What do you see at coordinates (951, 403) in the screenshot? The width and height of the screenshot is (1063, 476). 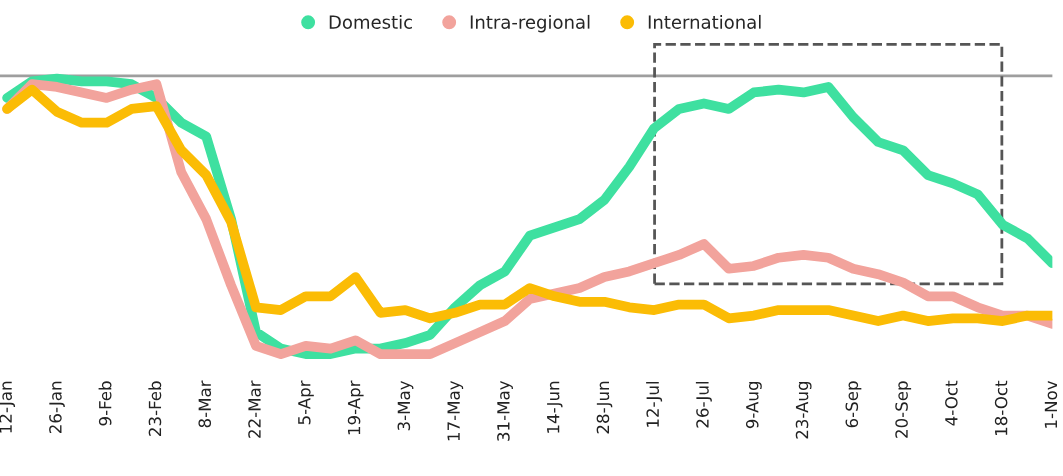 I see `x-tick-label: 4-Oct` at bounding box center [951, 403].